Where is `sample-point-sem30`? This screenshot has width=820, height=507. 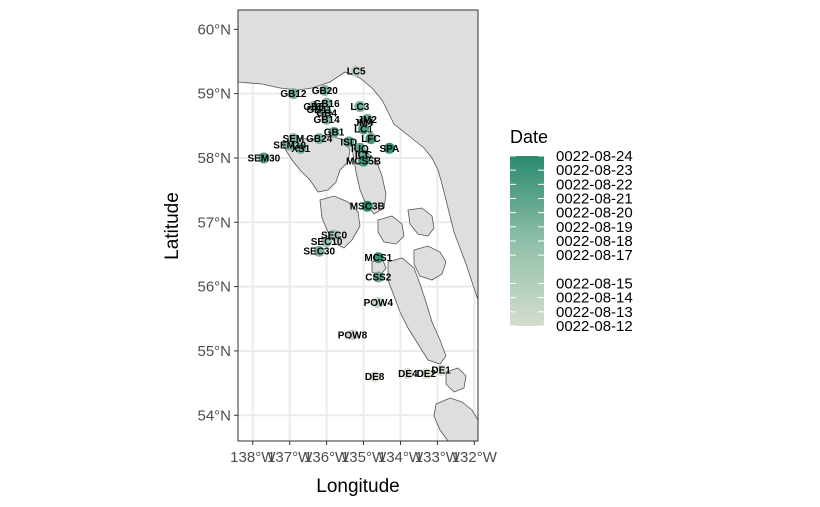
sample-point-sem30 is located at coordinates (264, 158).